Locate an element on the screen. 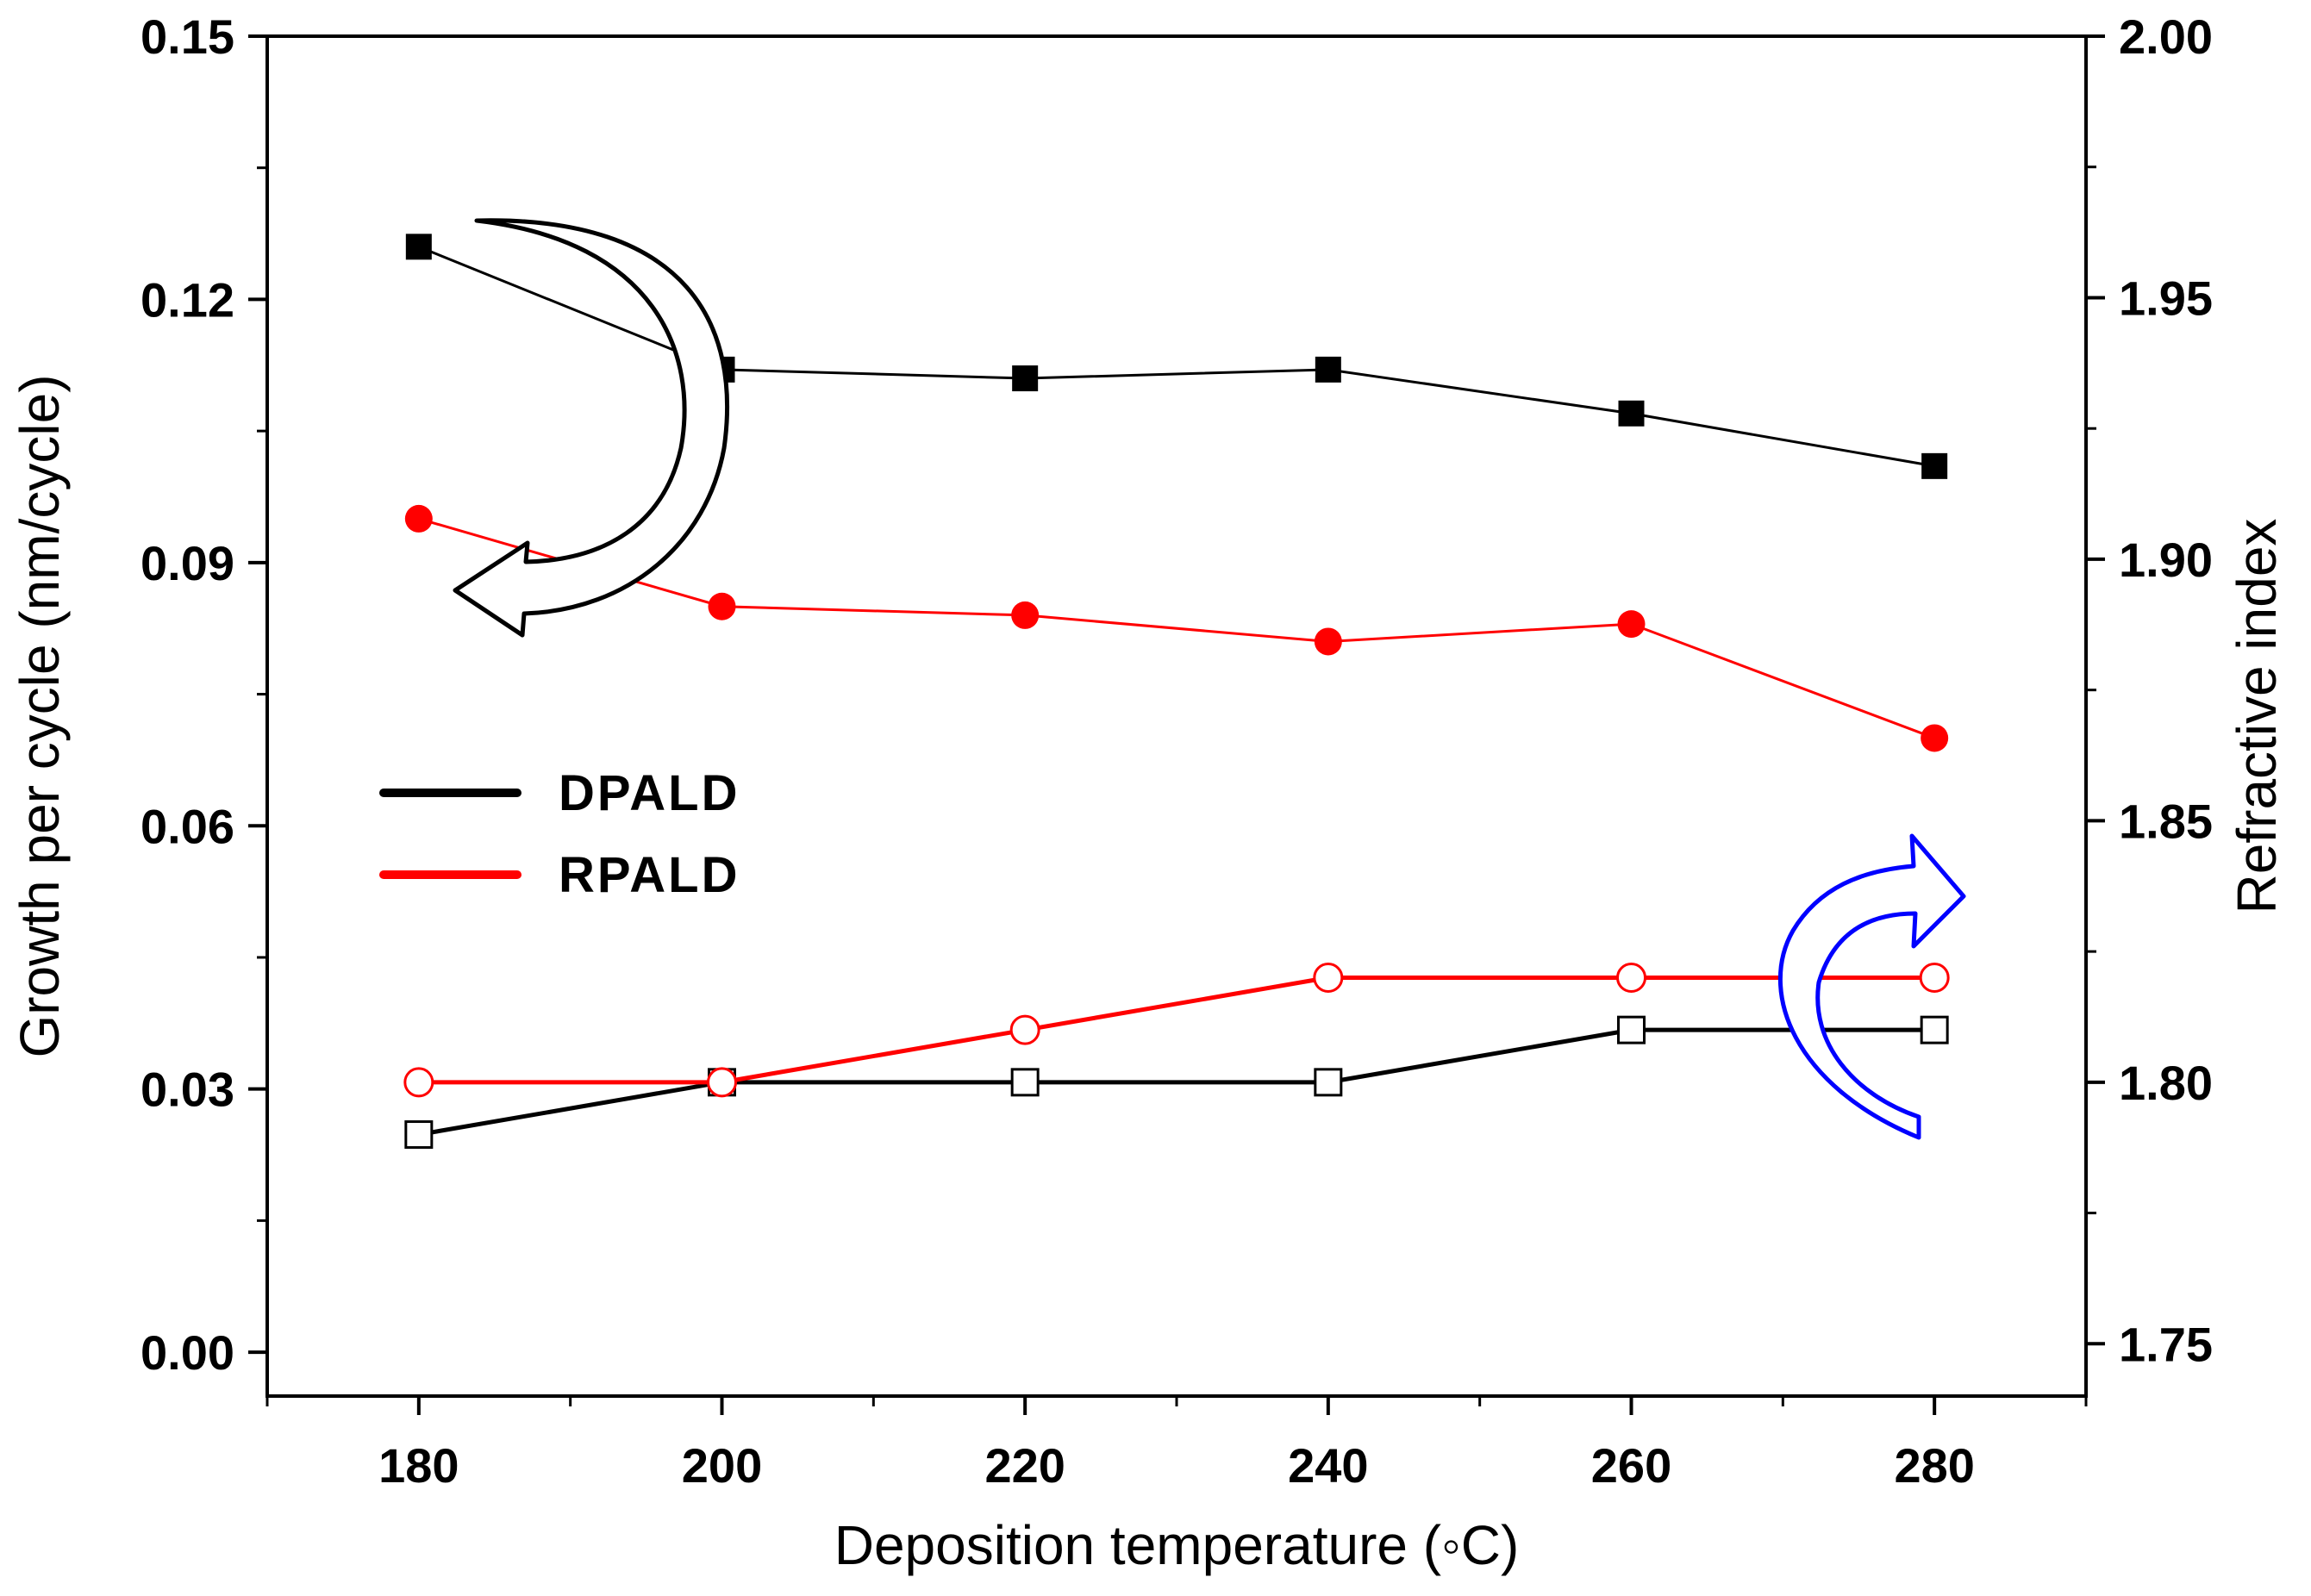  x-tick-label: 200 is located at coordinates (722, 1465).